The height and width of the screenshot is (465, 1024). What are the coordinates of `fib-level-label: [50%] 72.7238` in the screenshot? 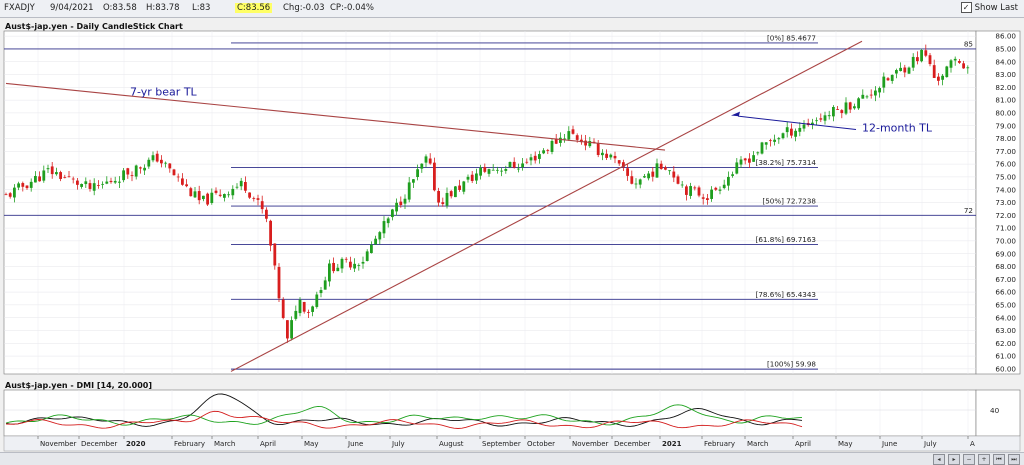 It's located at (789, 201).